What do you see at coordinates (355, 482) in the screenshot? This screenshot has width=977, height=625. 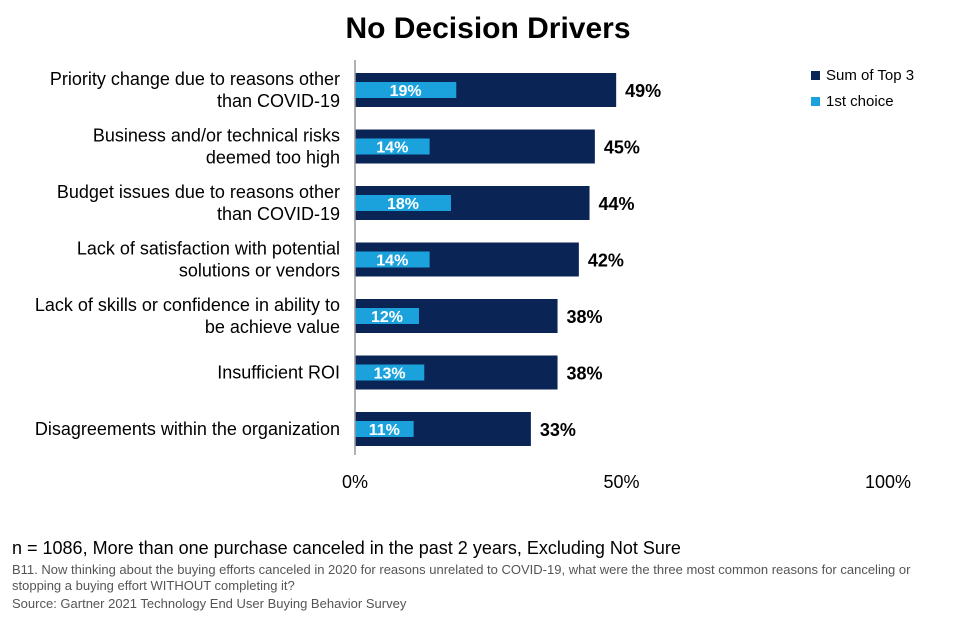 I see `x-tick-label: 0%` at bounding box center [355, 482].